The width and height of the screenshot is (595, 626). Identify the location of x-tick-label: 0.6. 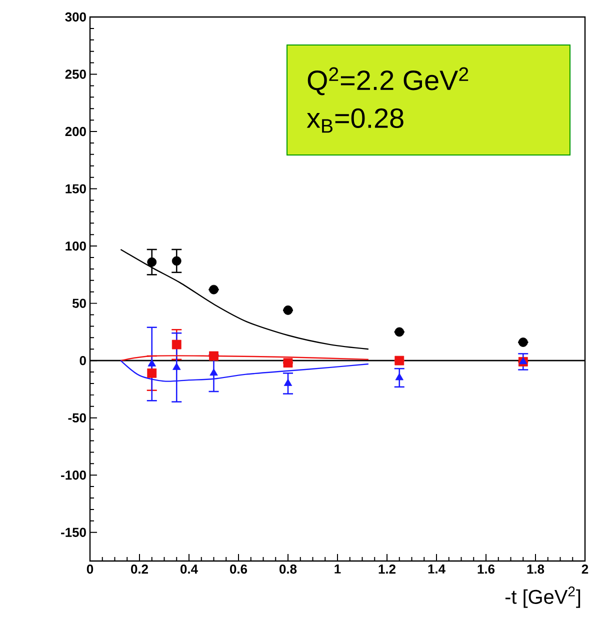
(239, 569).